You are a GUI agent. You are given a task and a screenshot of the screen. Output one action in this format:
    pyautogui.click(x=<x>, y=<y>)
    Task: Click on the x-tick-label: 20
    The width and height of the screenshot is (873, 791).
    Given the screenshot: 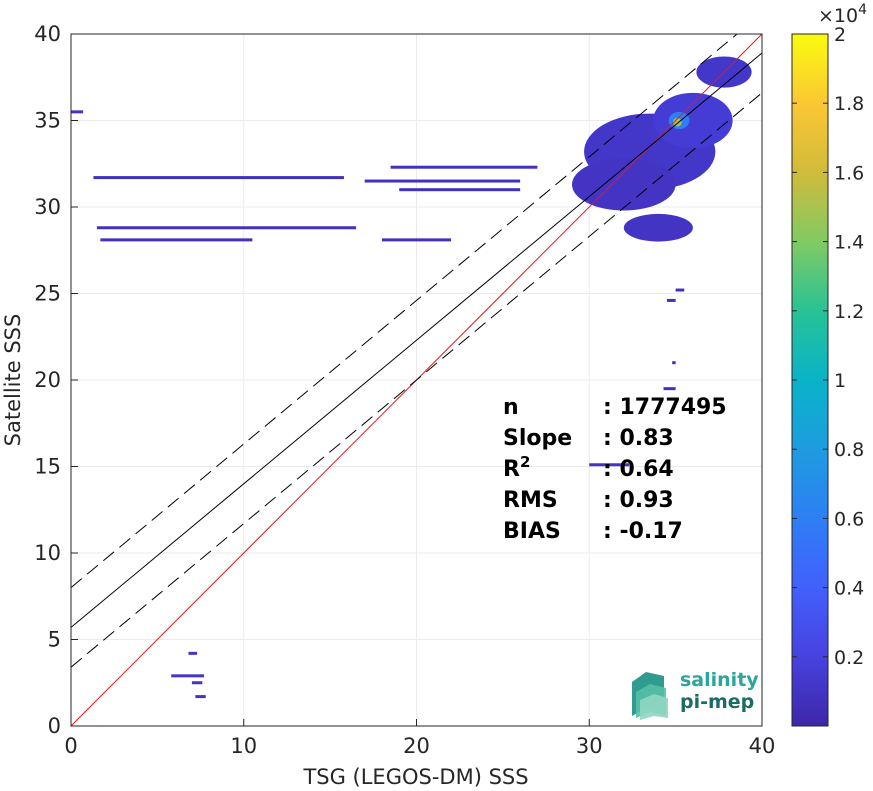 What is the action you would take?
    pyautogui.click(x=416, y=746)
    